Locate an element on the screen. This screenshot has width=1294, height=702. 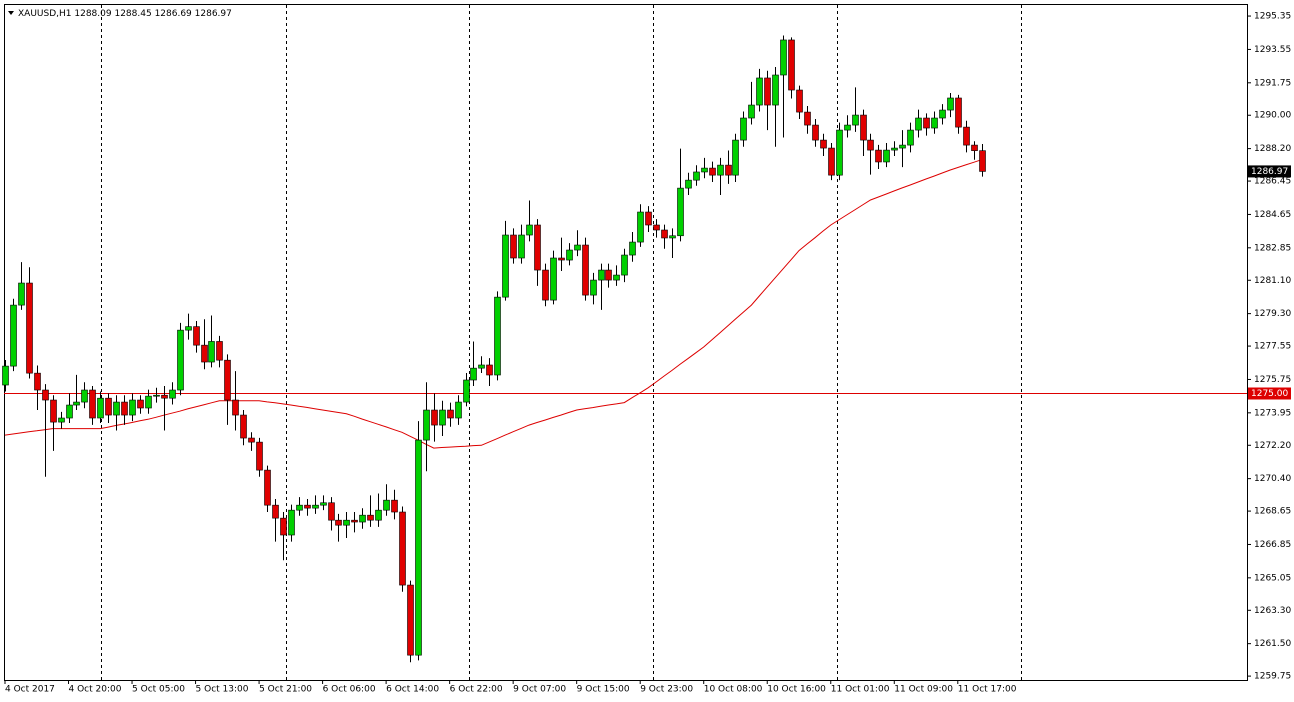
last-price-box is located at coordinates (1269, 171).